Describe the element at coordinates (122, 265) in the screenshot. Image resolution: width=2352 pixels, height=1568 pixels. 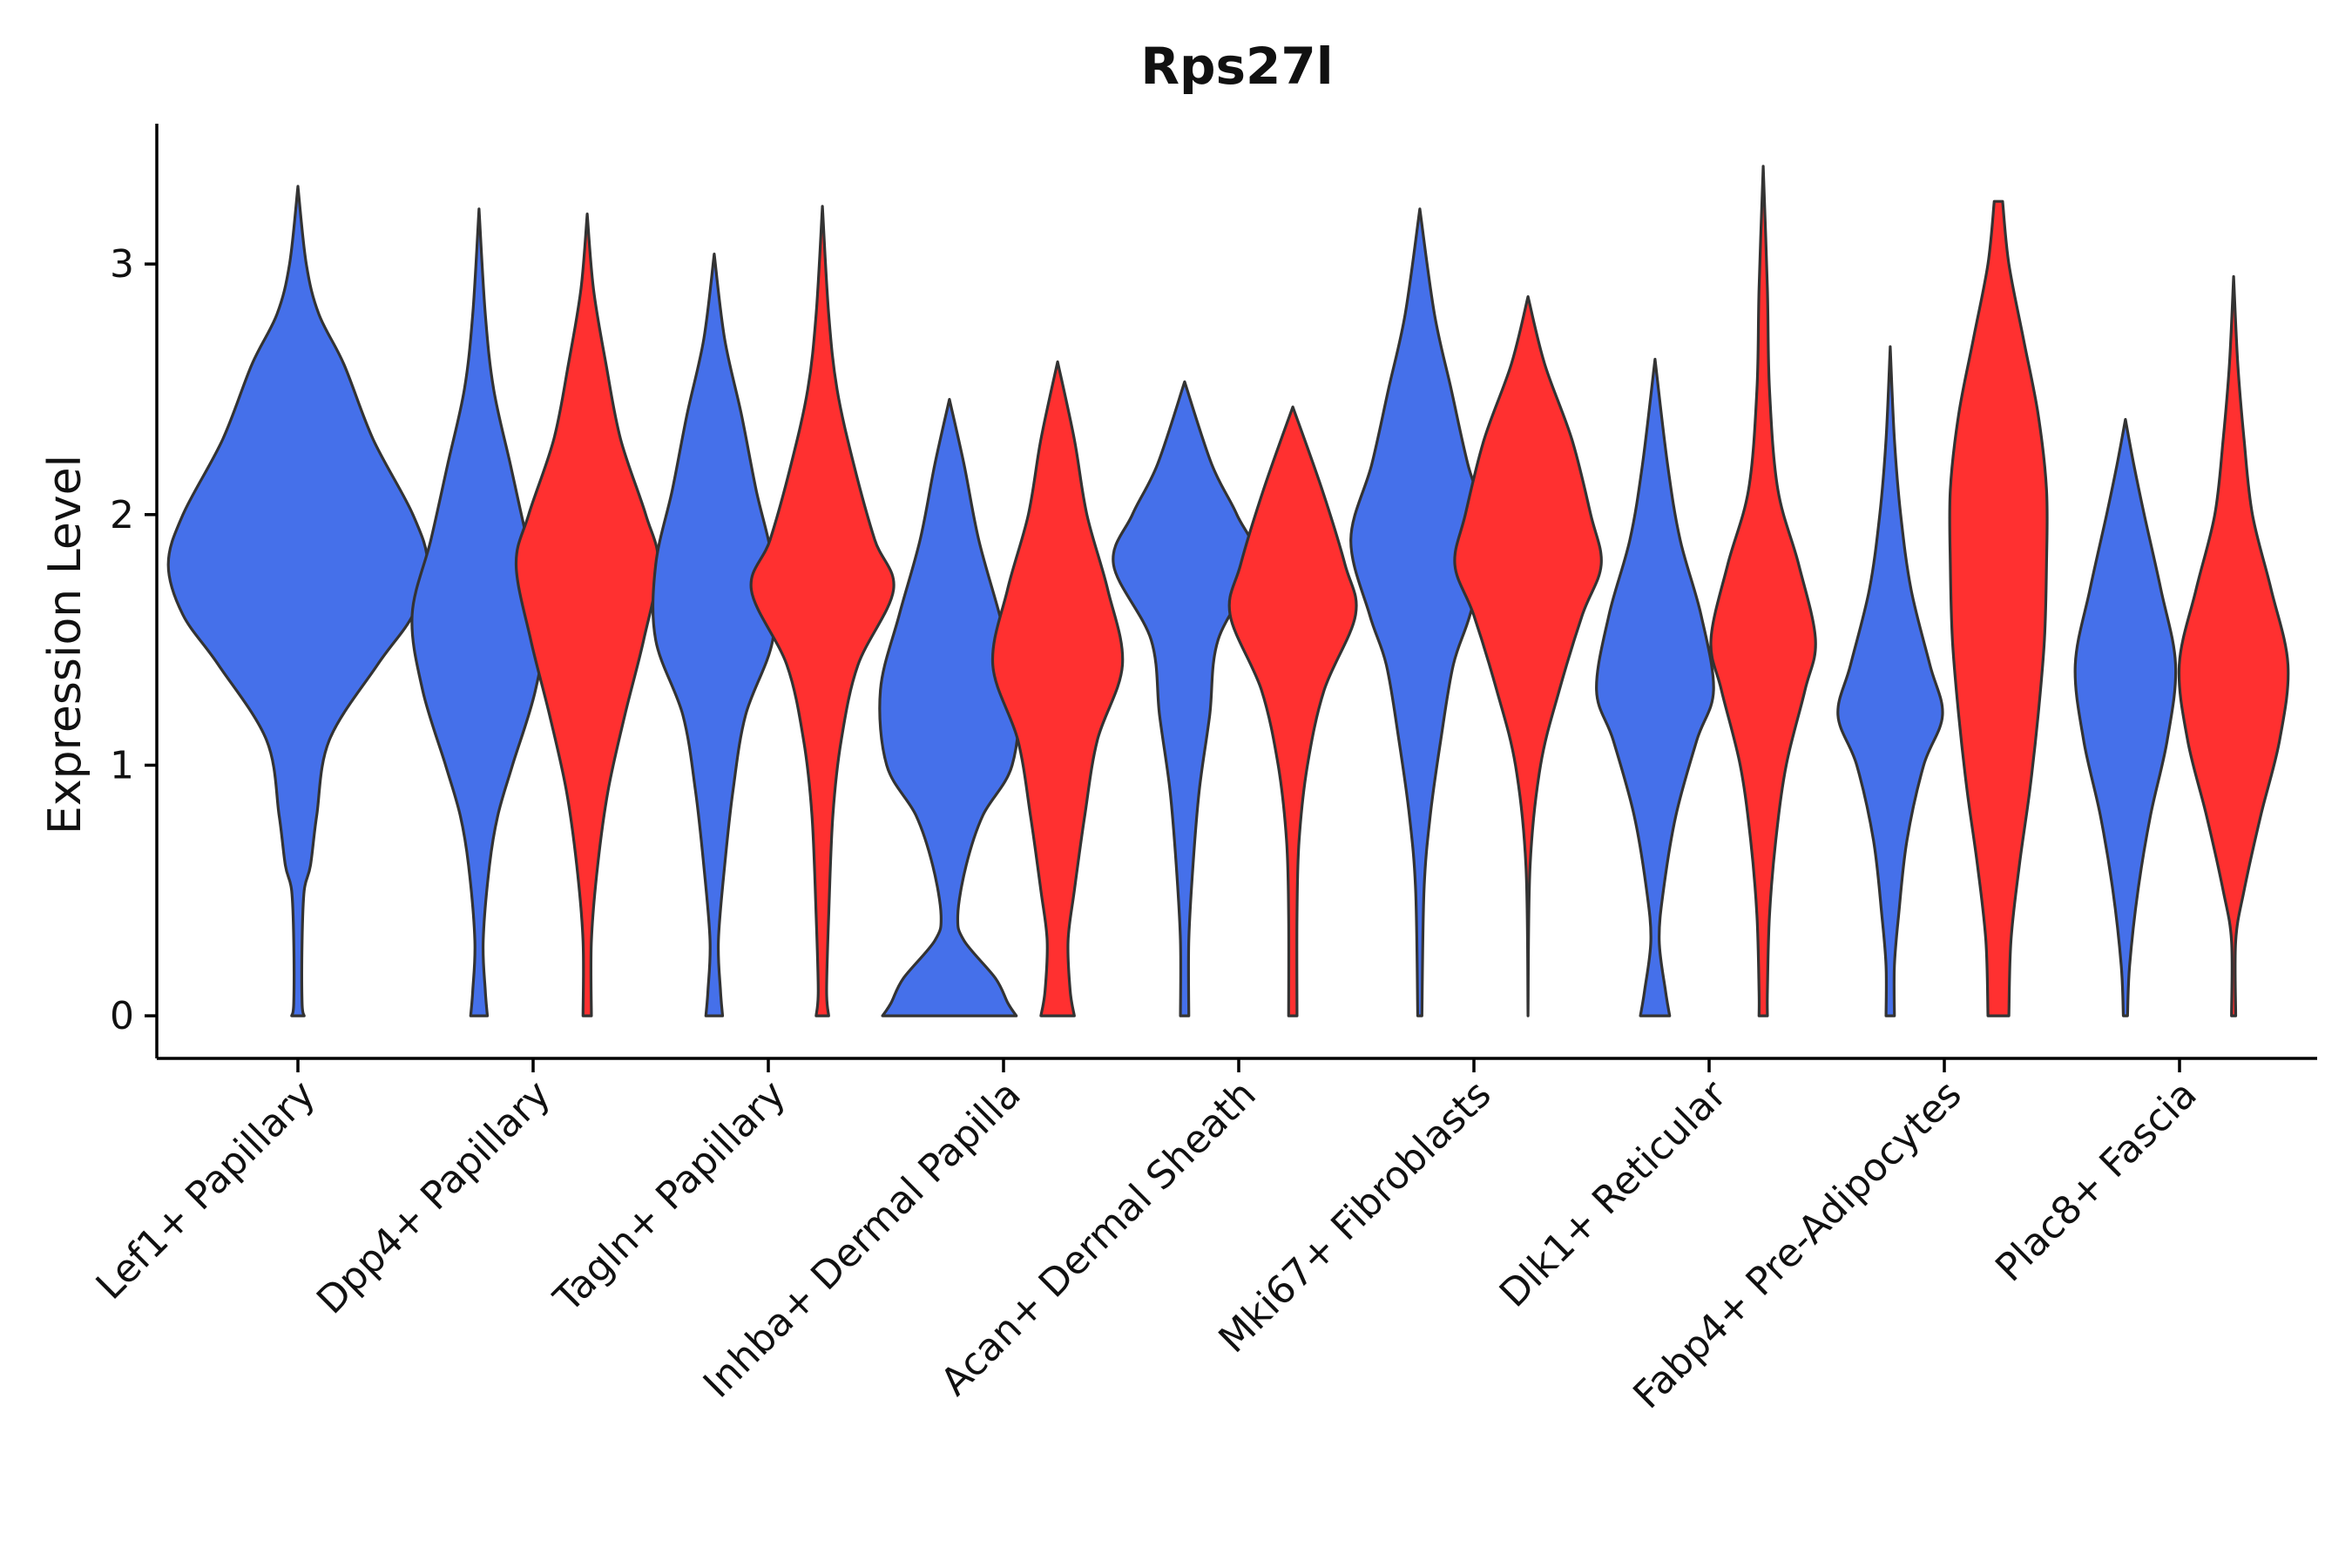
I see `y-tick-label: 3` at that location.